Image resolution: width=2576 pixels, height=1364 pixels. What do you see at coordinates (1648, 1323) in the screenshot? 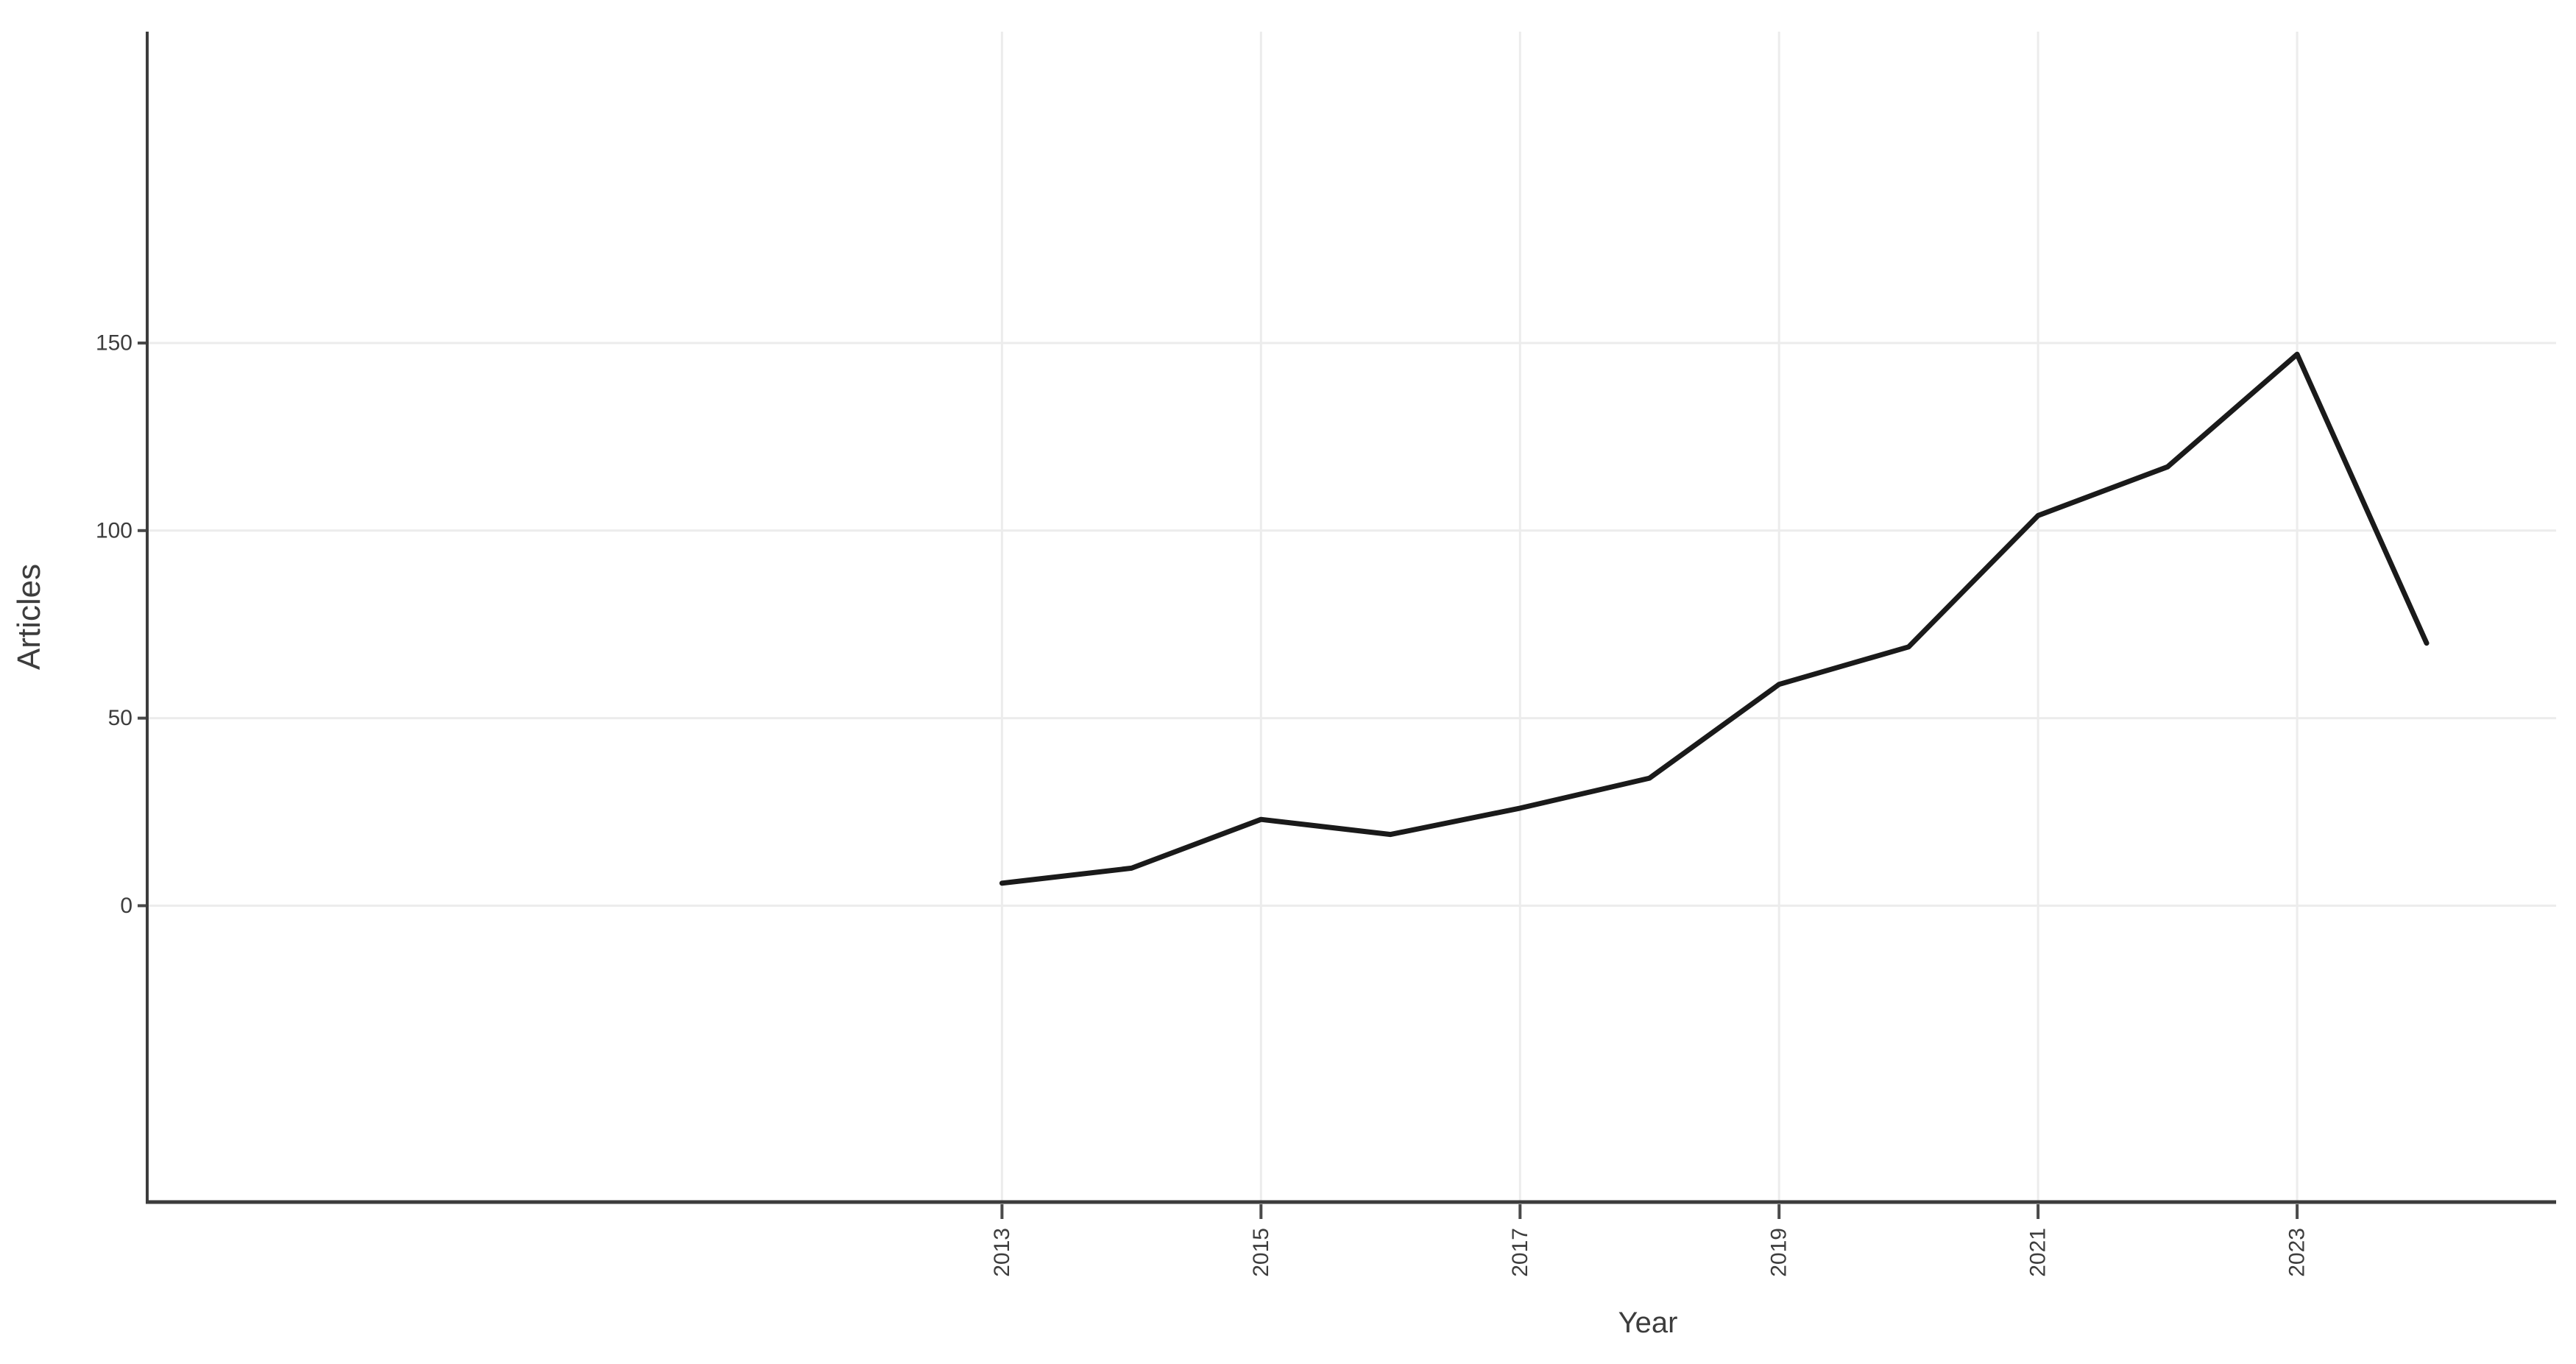
I see `x-axis-title: Year` at bounding box center [1648, 1323].